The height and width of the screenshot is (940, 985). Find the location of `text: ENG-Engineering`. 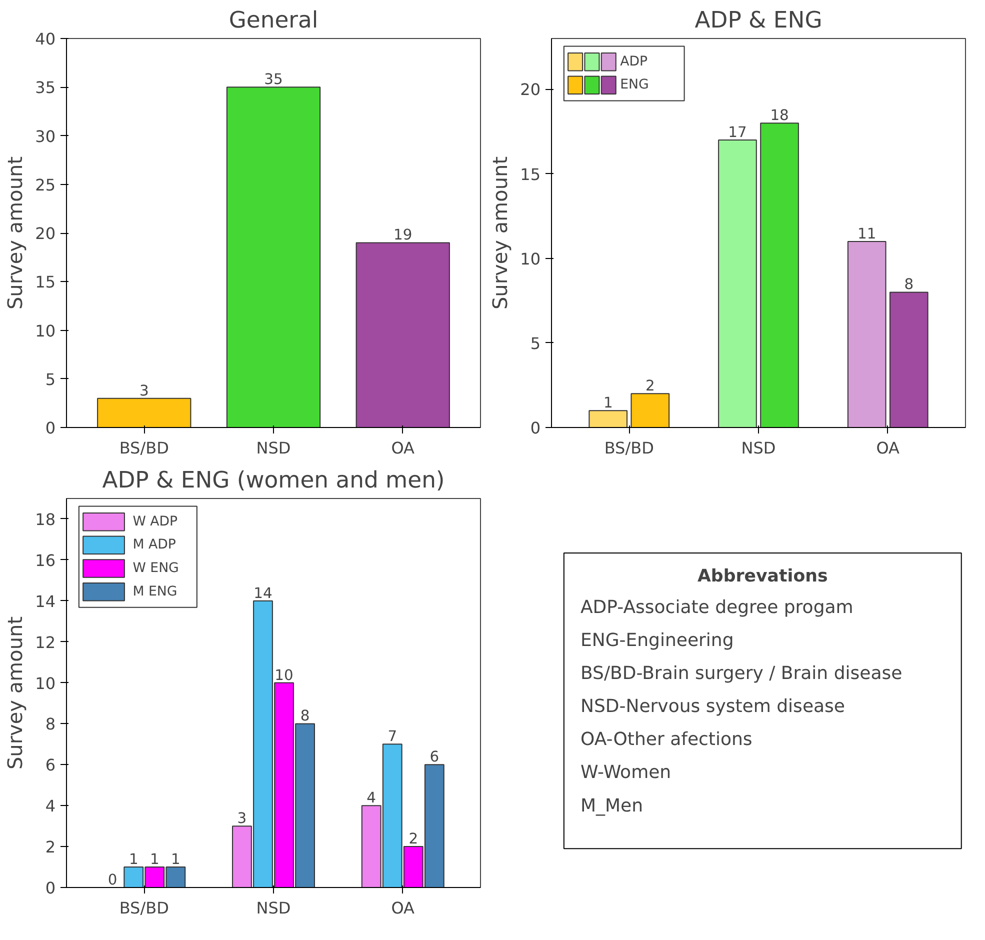

text: ENG-Engineering is located at coordinates (657, 640).